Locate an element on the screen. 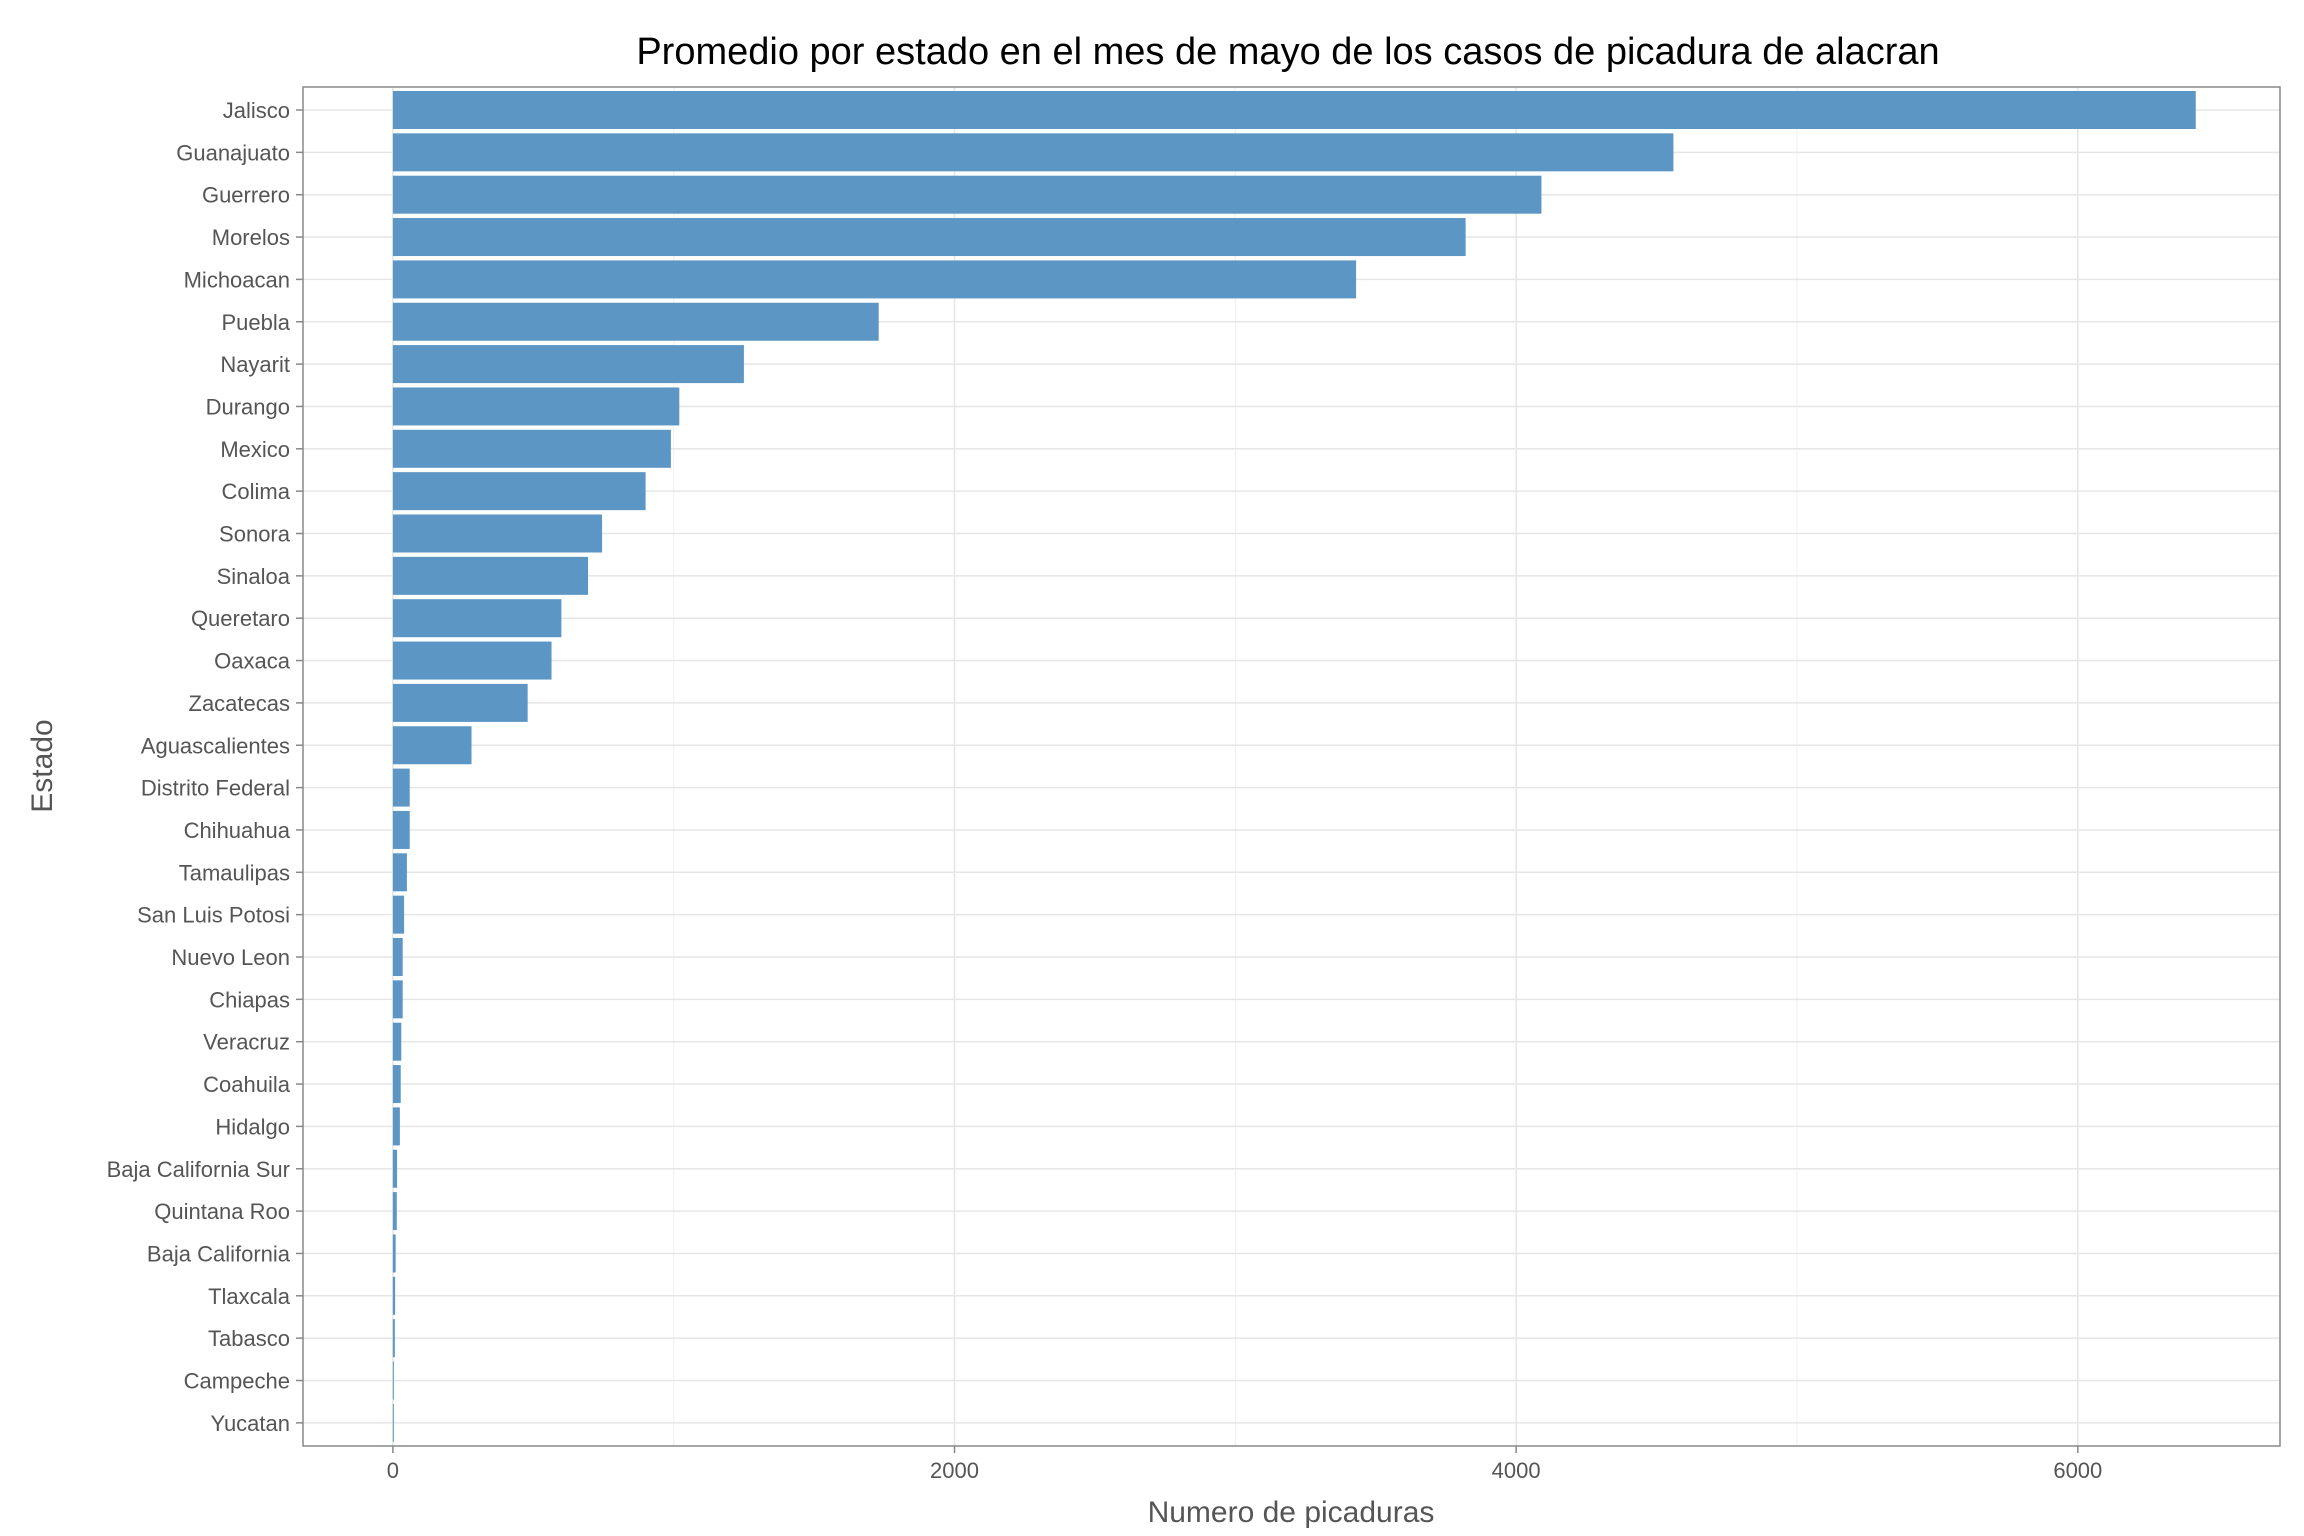  bar-zacatecas is located at coordinates (460, 702).